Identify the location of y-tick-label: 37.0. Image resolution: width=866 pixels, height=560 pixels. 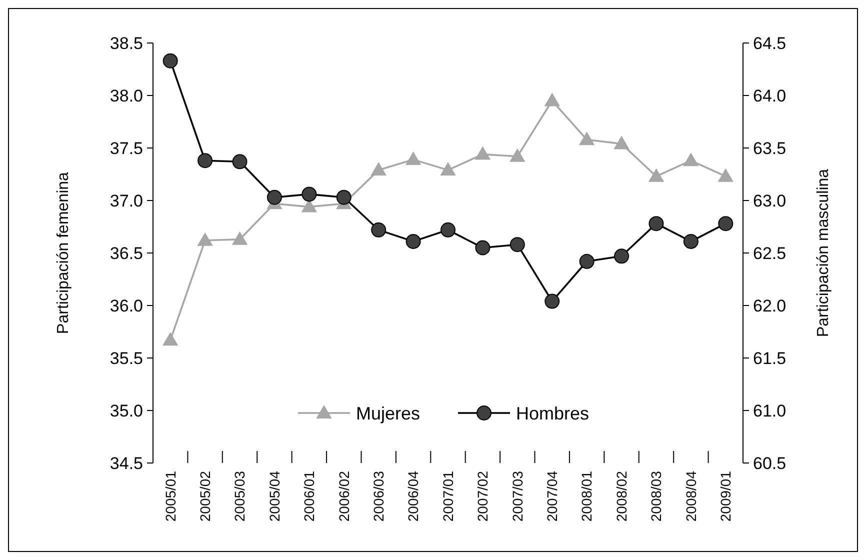
(126, 200).